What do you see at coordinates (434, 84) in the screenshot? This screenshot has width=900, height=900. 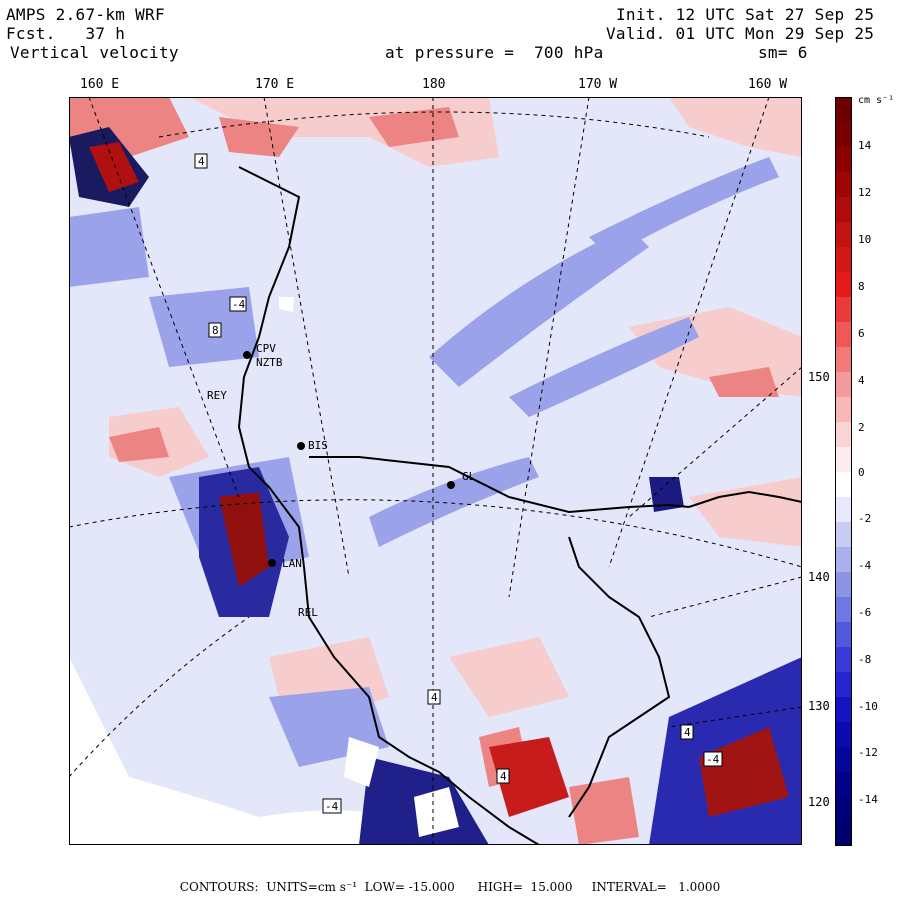 I see `lon-label-180: 180` at bounding box center [434, 84].